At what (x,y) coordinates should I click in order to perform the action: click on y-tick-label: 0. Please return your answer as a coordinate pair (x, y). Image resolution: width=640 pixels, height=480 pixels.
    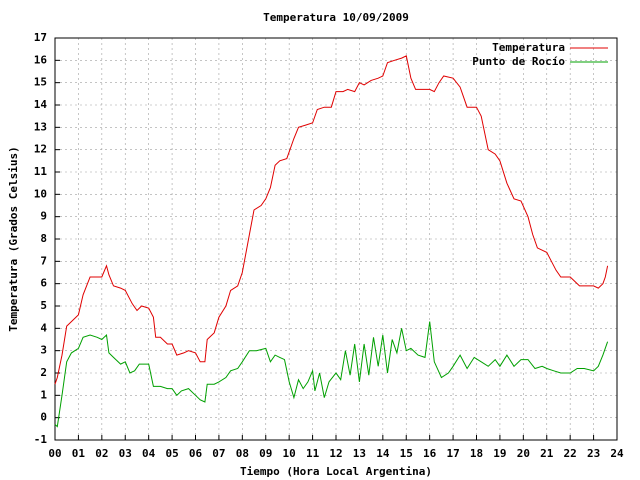
    Looking at the image, I should click on (43, 417).